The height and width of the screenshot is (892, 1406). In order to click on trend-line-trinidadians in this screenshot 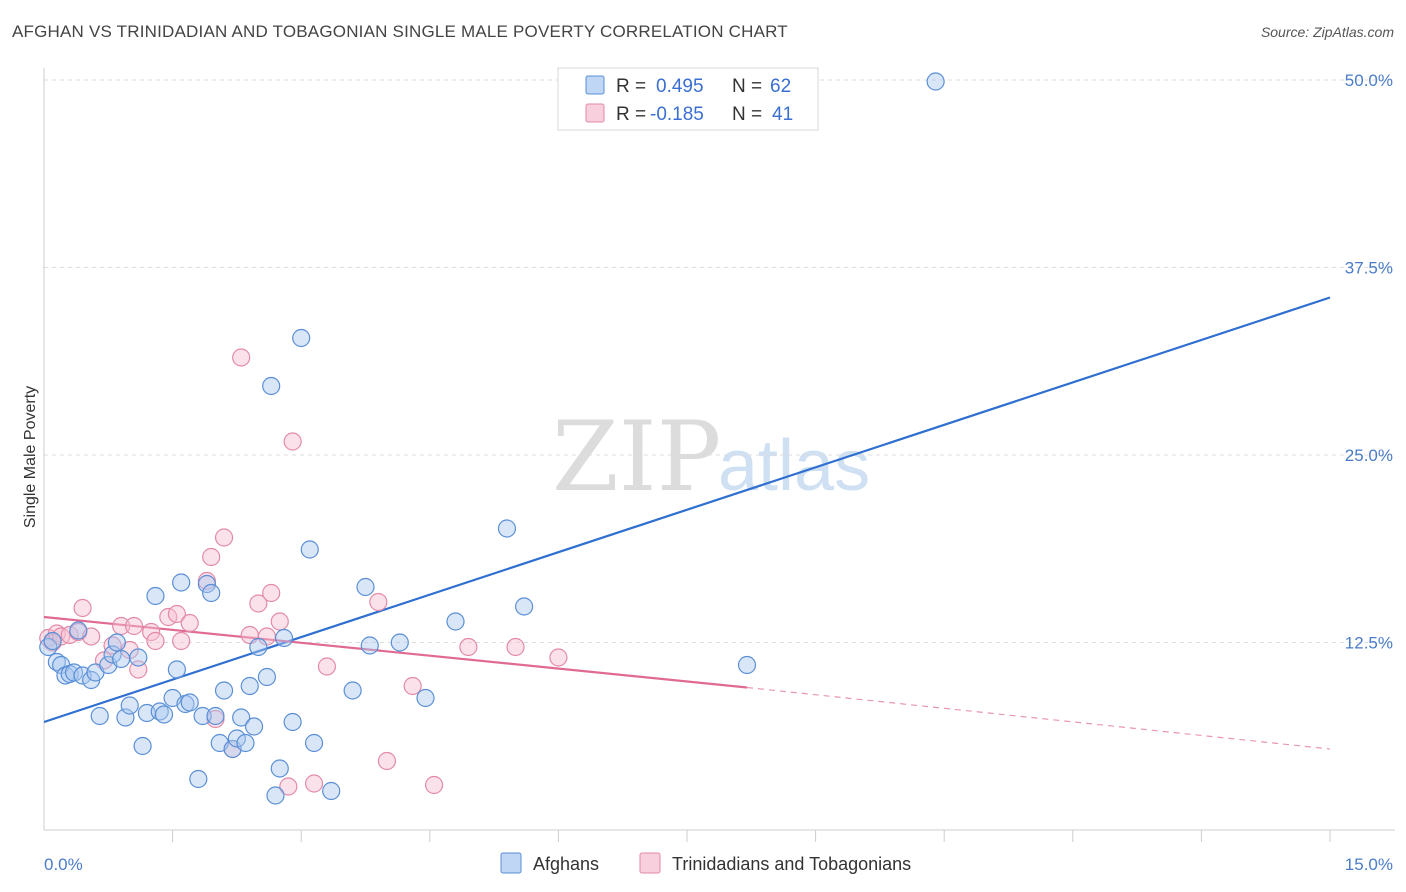, I will do `click(395, 652)`.